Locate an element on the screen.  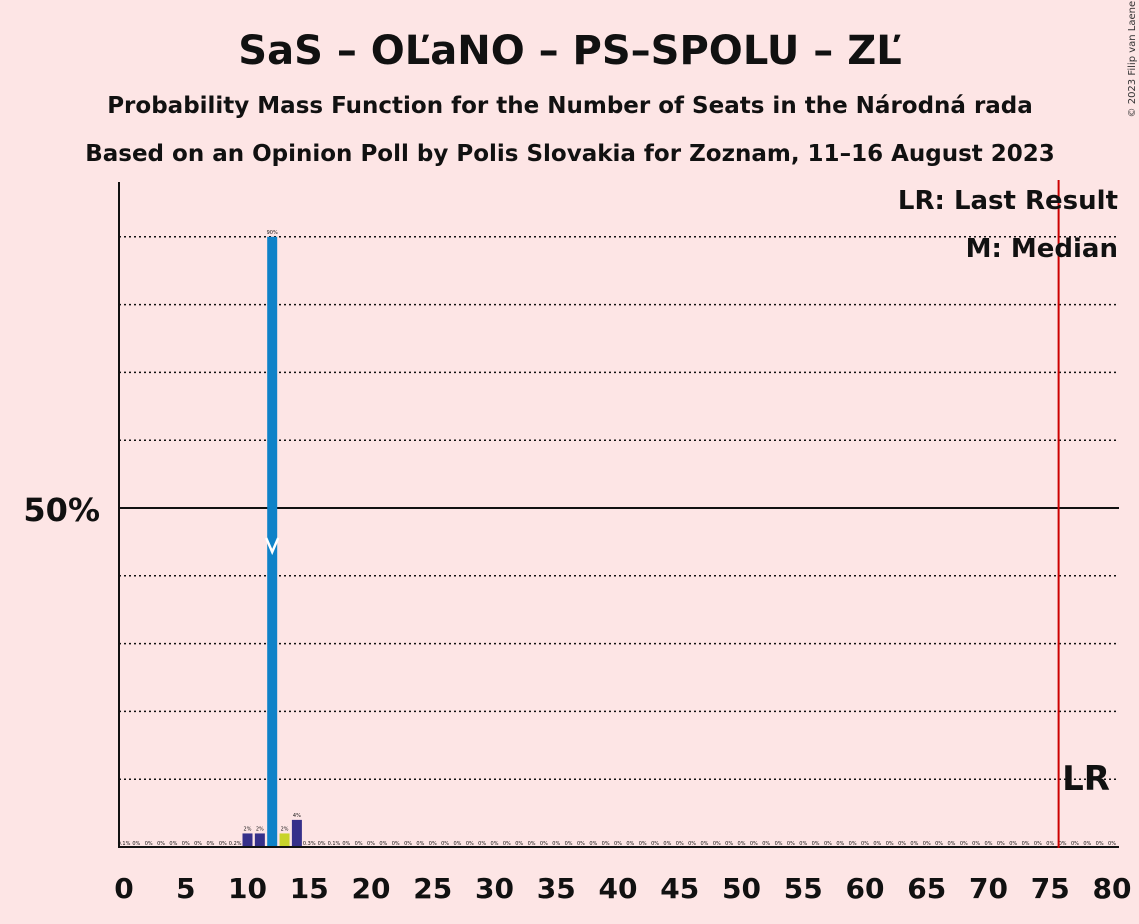
value-label-43: 0% is located at coordinates (655, 844).